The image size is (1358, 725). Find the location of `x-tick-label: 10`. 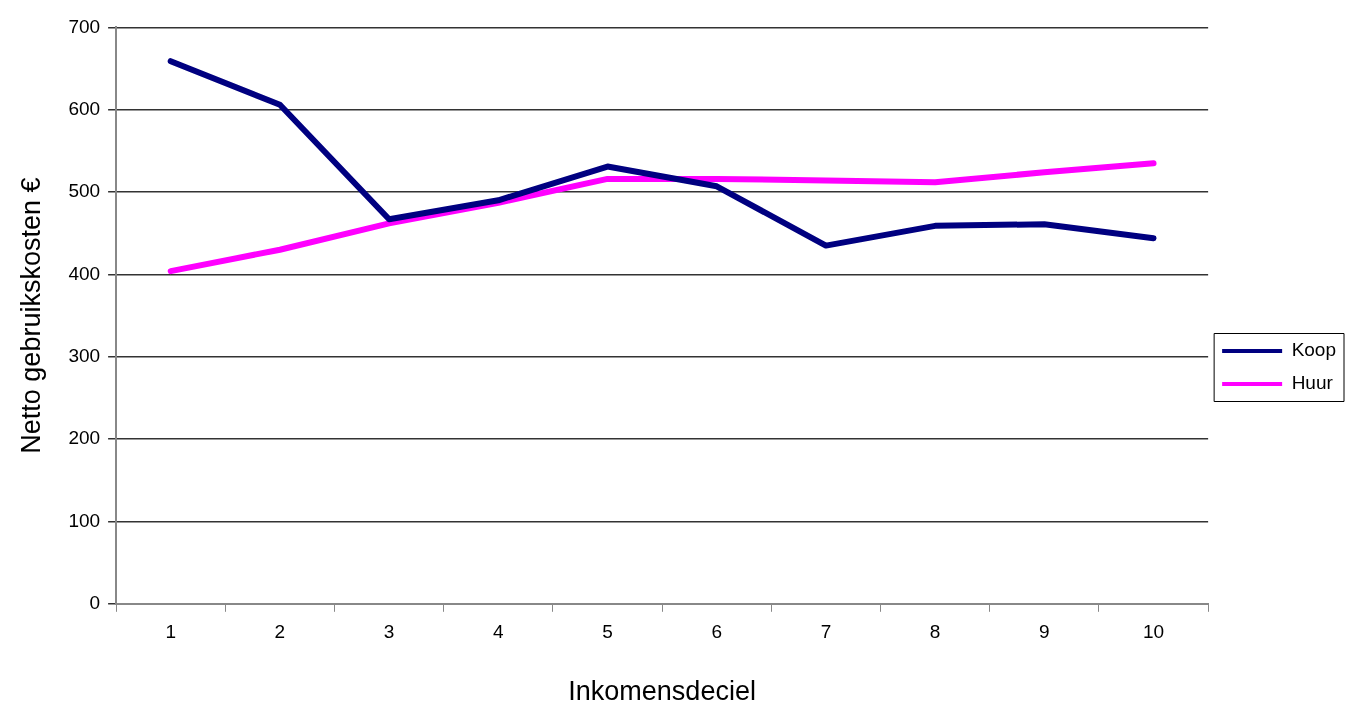

x-tick-label: 10 is located at coordinates (1153, 632).